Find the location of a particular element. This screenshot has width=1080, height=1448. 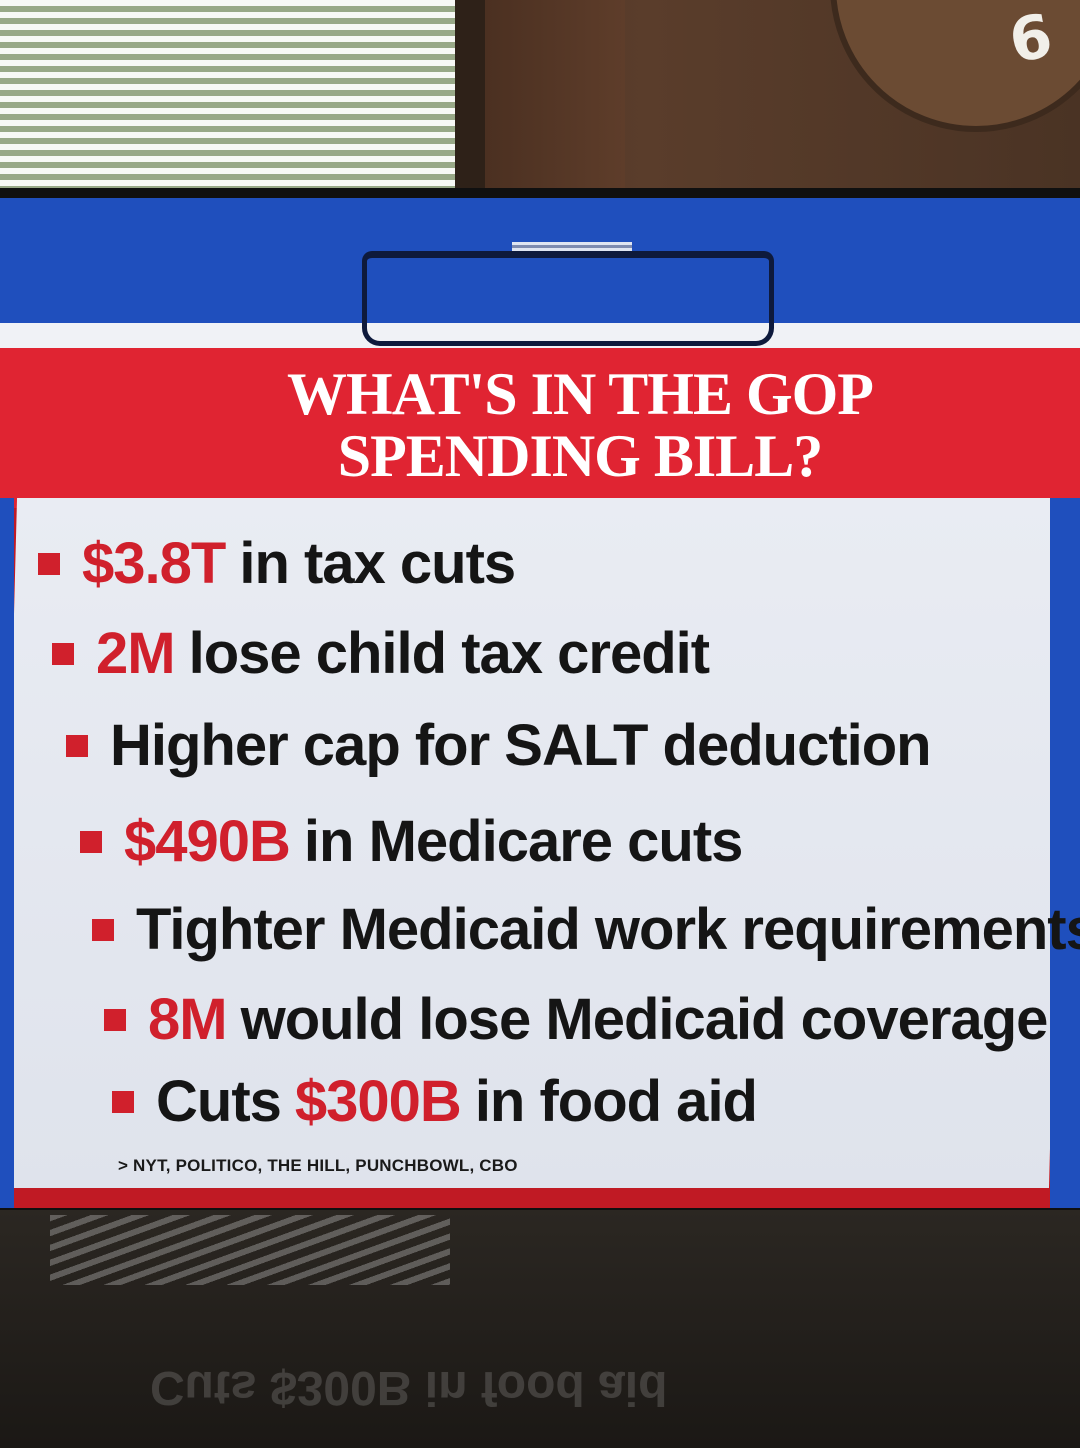

wooden-door is located at coordinates (555, 97).